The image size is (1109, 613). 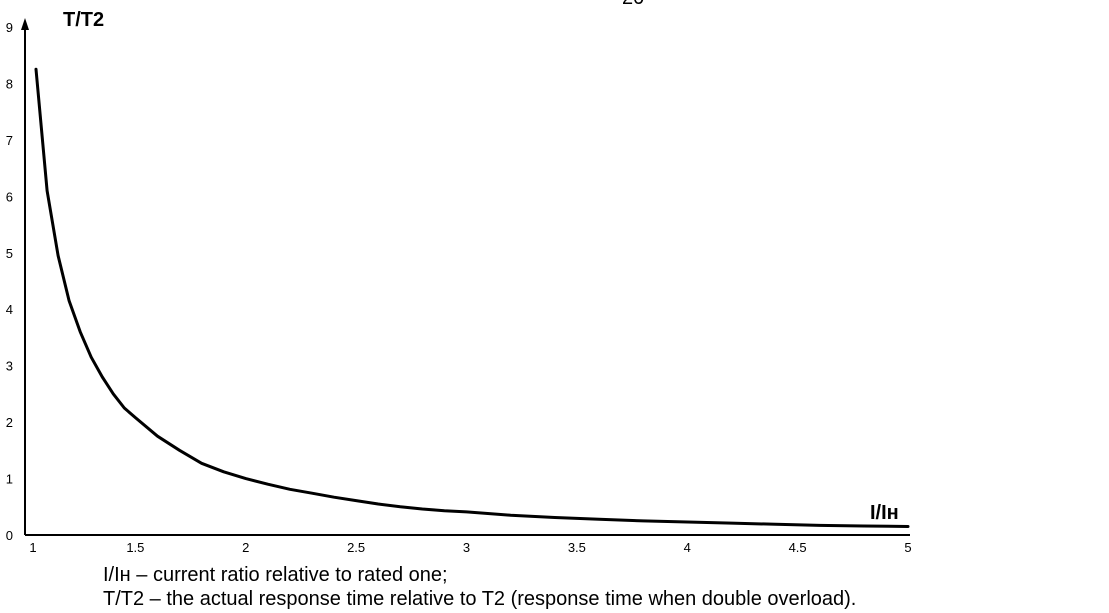 What do you see at coordinates (884, 513) in the screenshot?
I see `x-axis-label: I/Iн` at bounding box center [884, 513].